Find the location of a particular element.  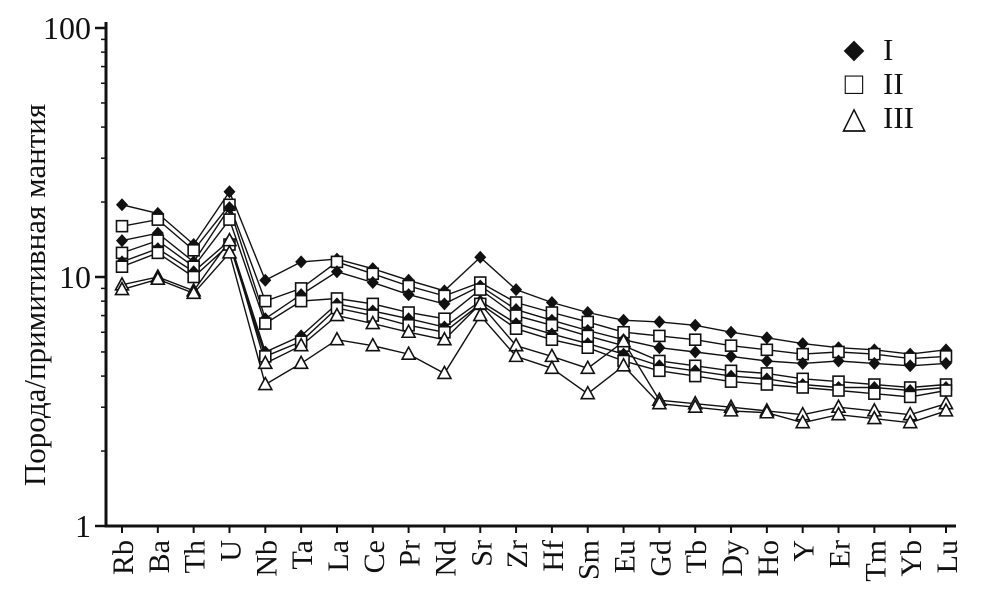

legend-label-group-2: II is located at coordinates (893, 83).